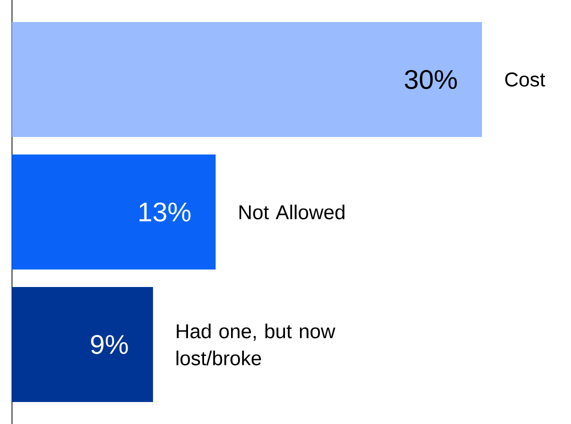 The width and height of the screenshot is (571, 424). Describe the element at coordinates (430, 80) in the screenshot. I see `data-label: 30%` at that location.